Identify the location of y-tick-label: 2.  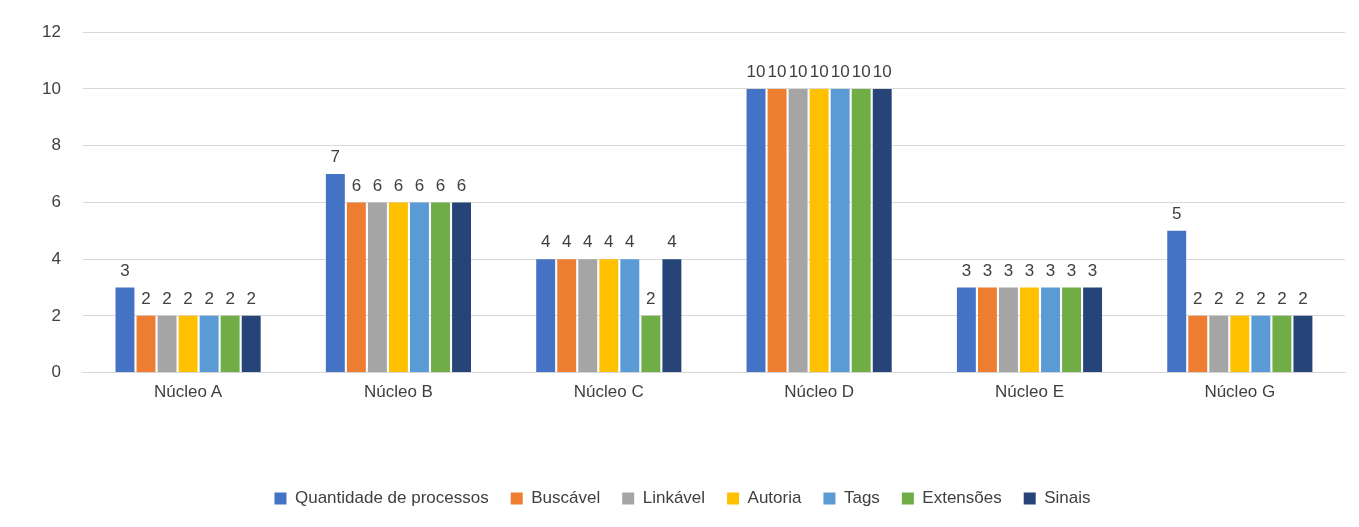
(56, 315).